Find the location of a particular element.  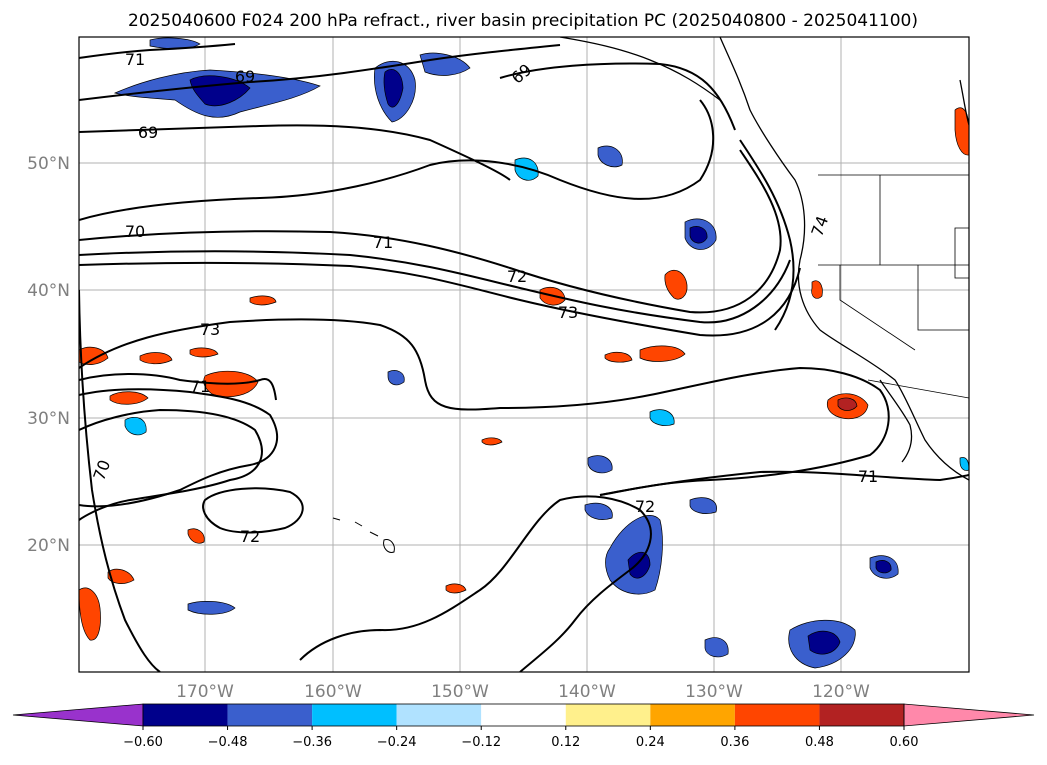

lat-label-40n: 40°N is located at coordinates (48, 291).